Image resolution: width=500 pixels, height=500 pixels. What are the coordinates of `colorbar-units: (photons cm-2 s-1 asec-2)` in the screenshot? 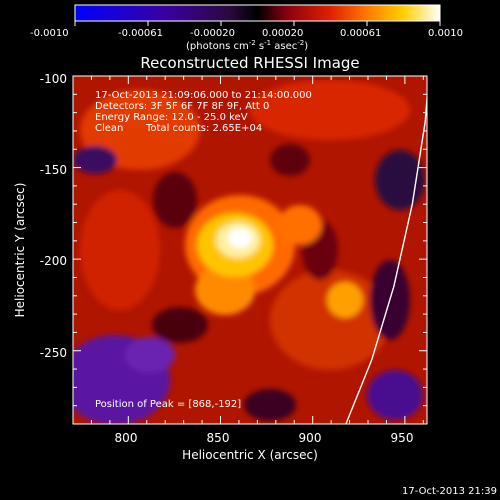 It's located at (247, 45).